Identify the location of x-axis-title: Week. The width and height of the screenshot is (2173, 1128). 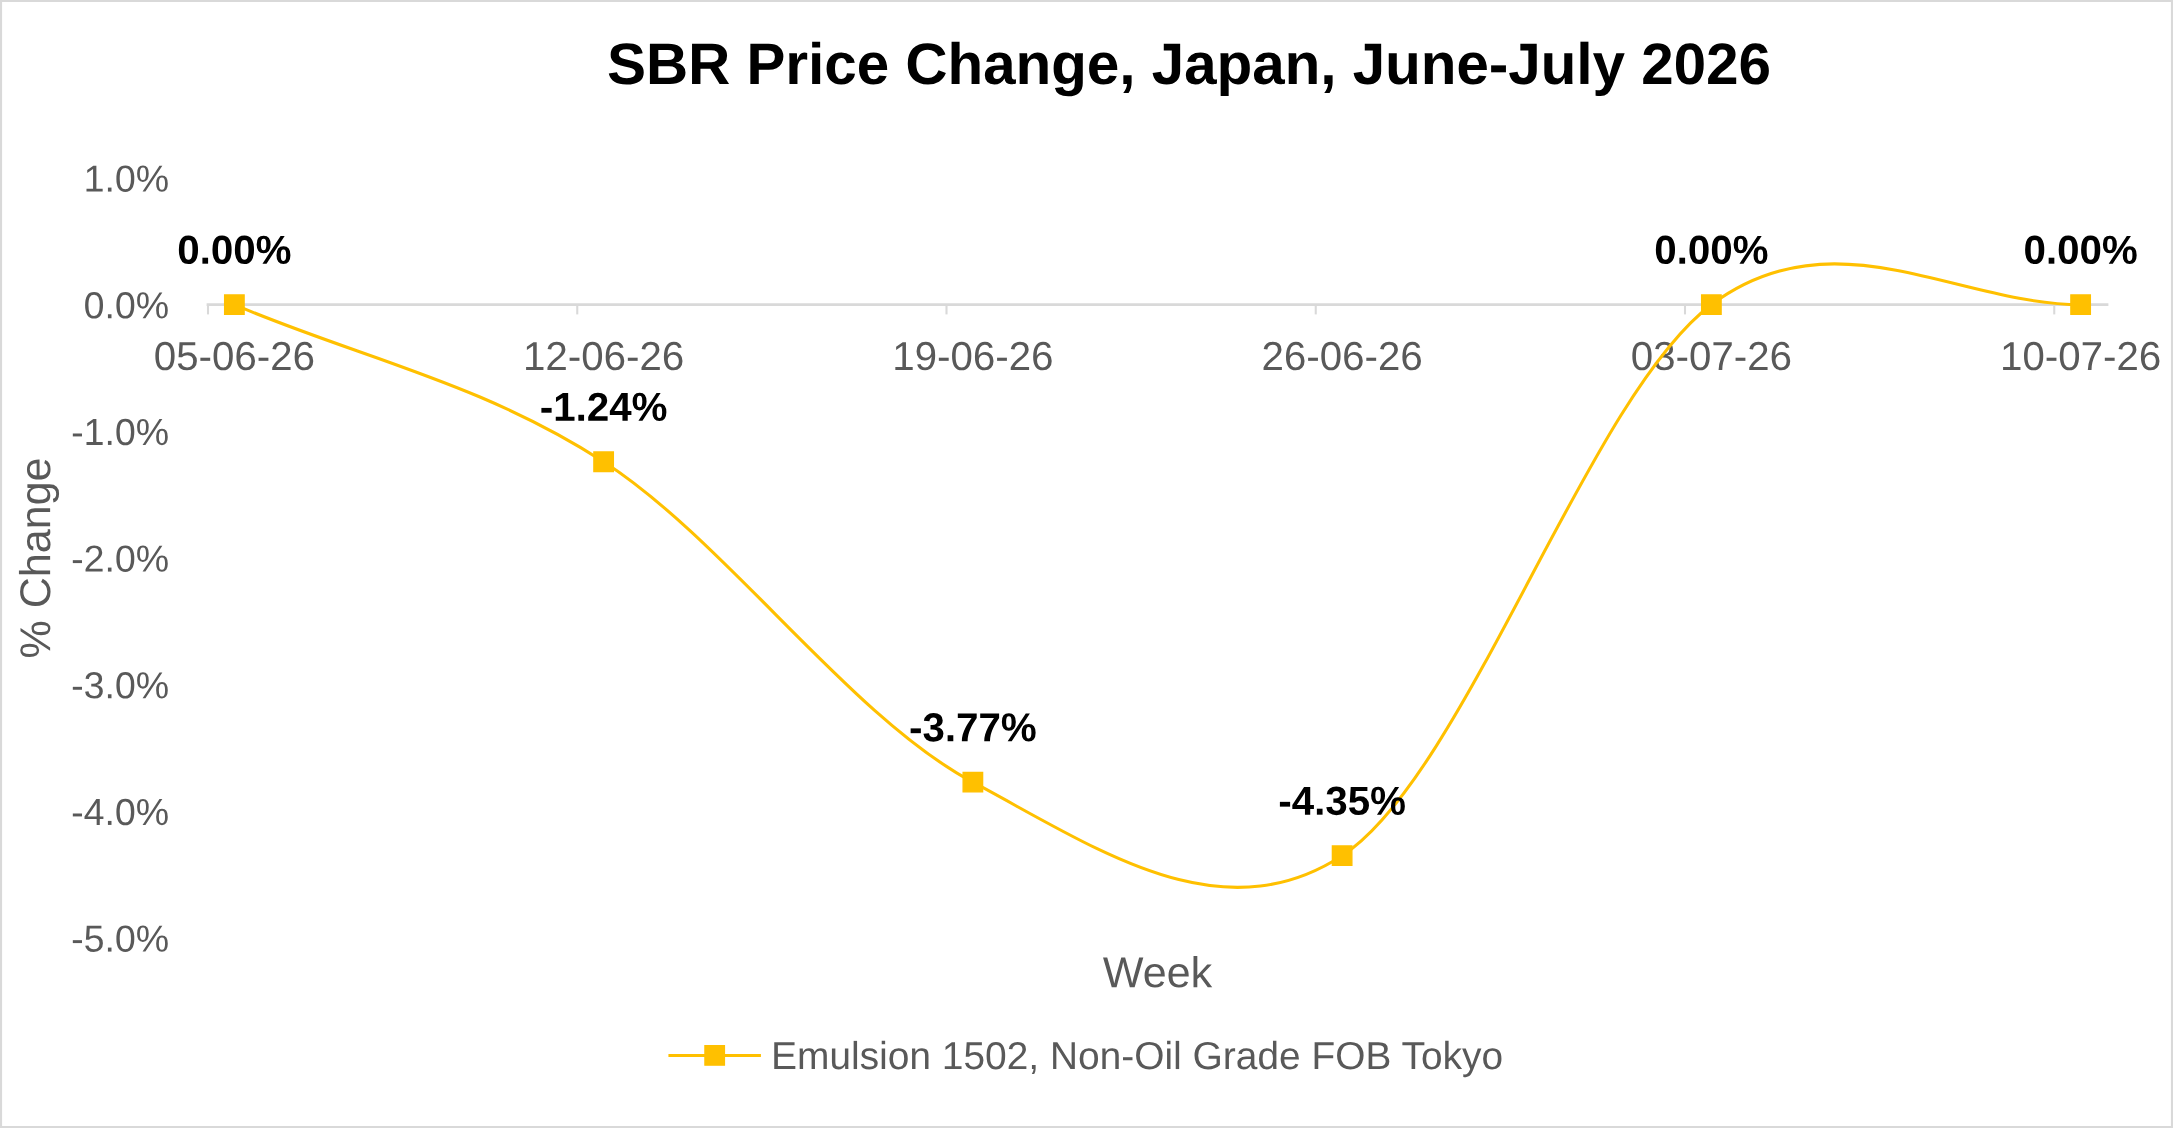
(1158, 971).